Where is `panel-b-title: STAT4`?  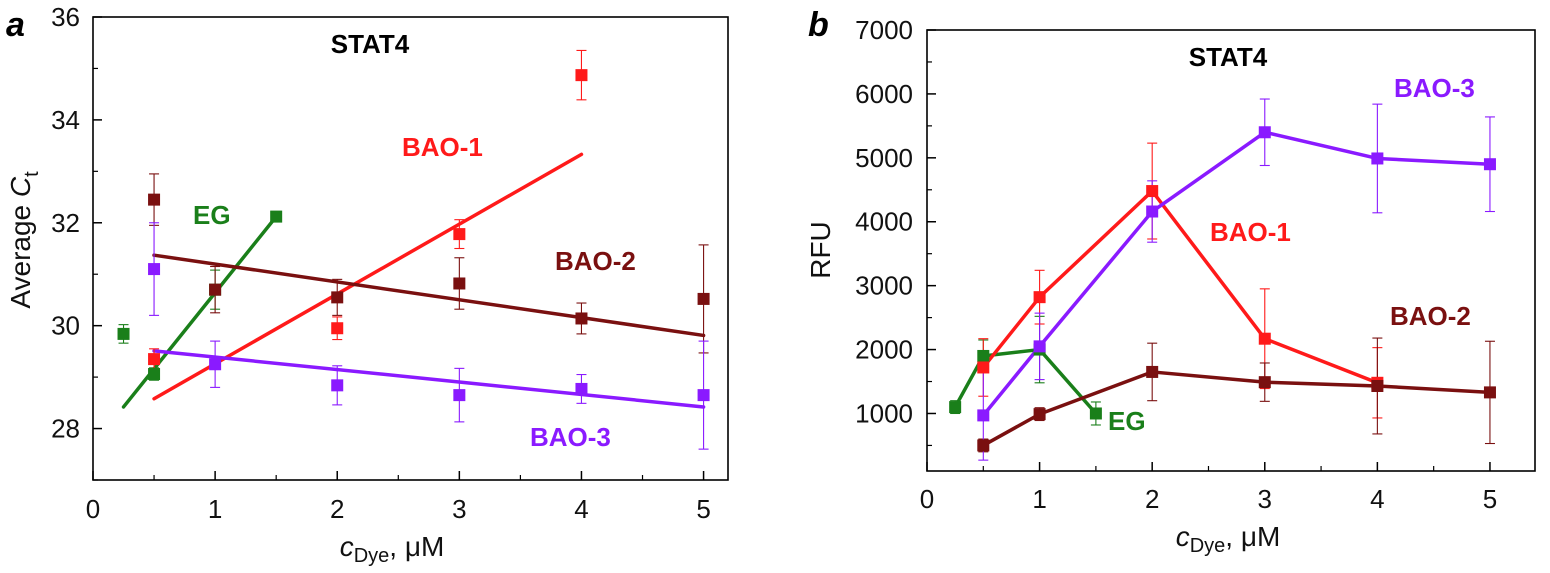
panel-b-title: STAT4 is located at coordinates (1228, 57).